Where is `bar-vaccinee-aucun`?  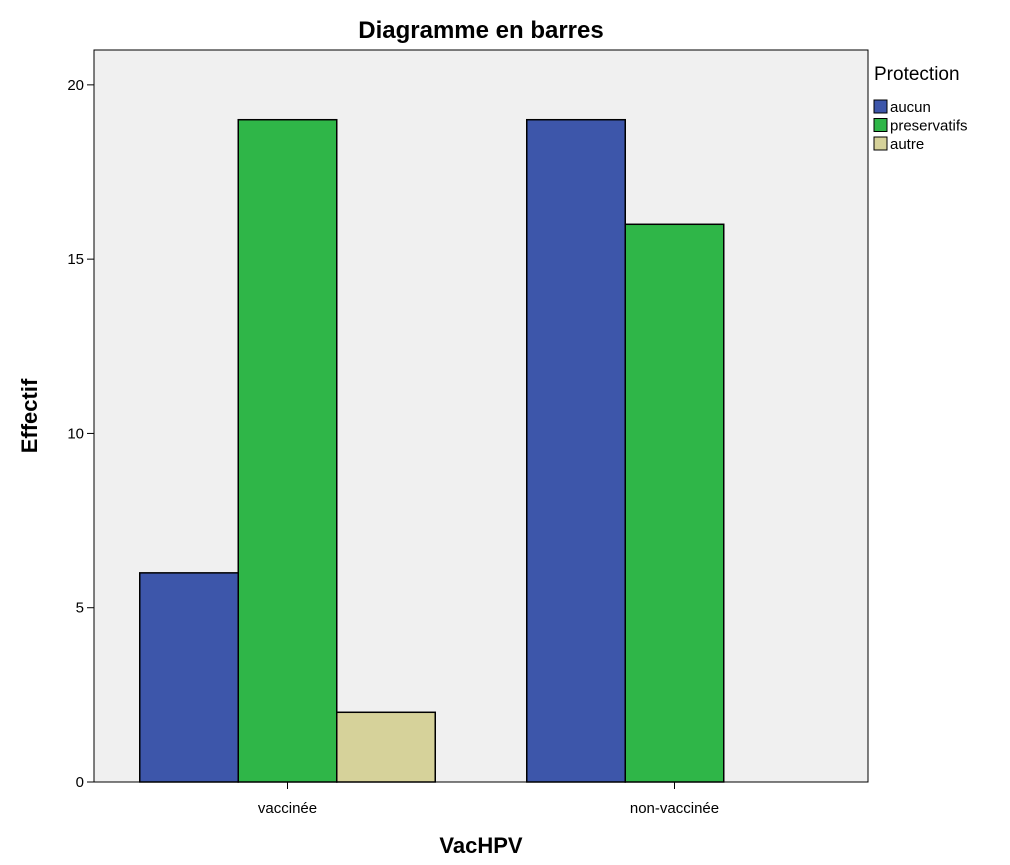
bar-vaccinee-aucun is located at coordinates (189, 677).